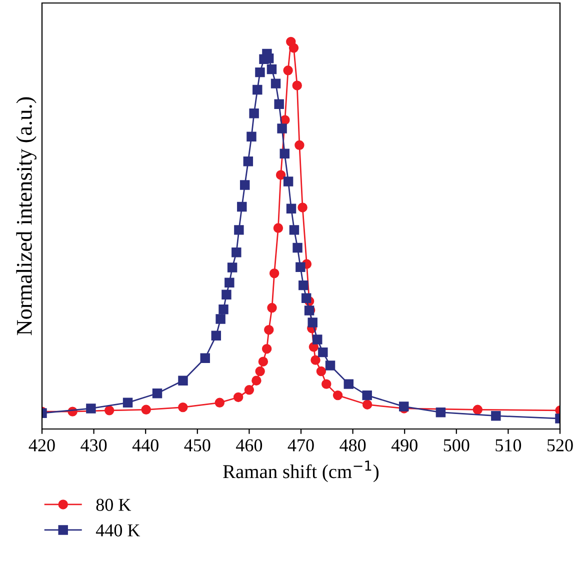 The image size is (576, 562). I want to click on x-tick-label: 510, so click(509, 445).